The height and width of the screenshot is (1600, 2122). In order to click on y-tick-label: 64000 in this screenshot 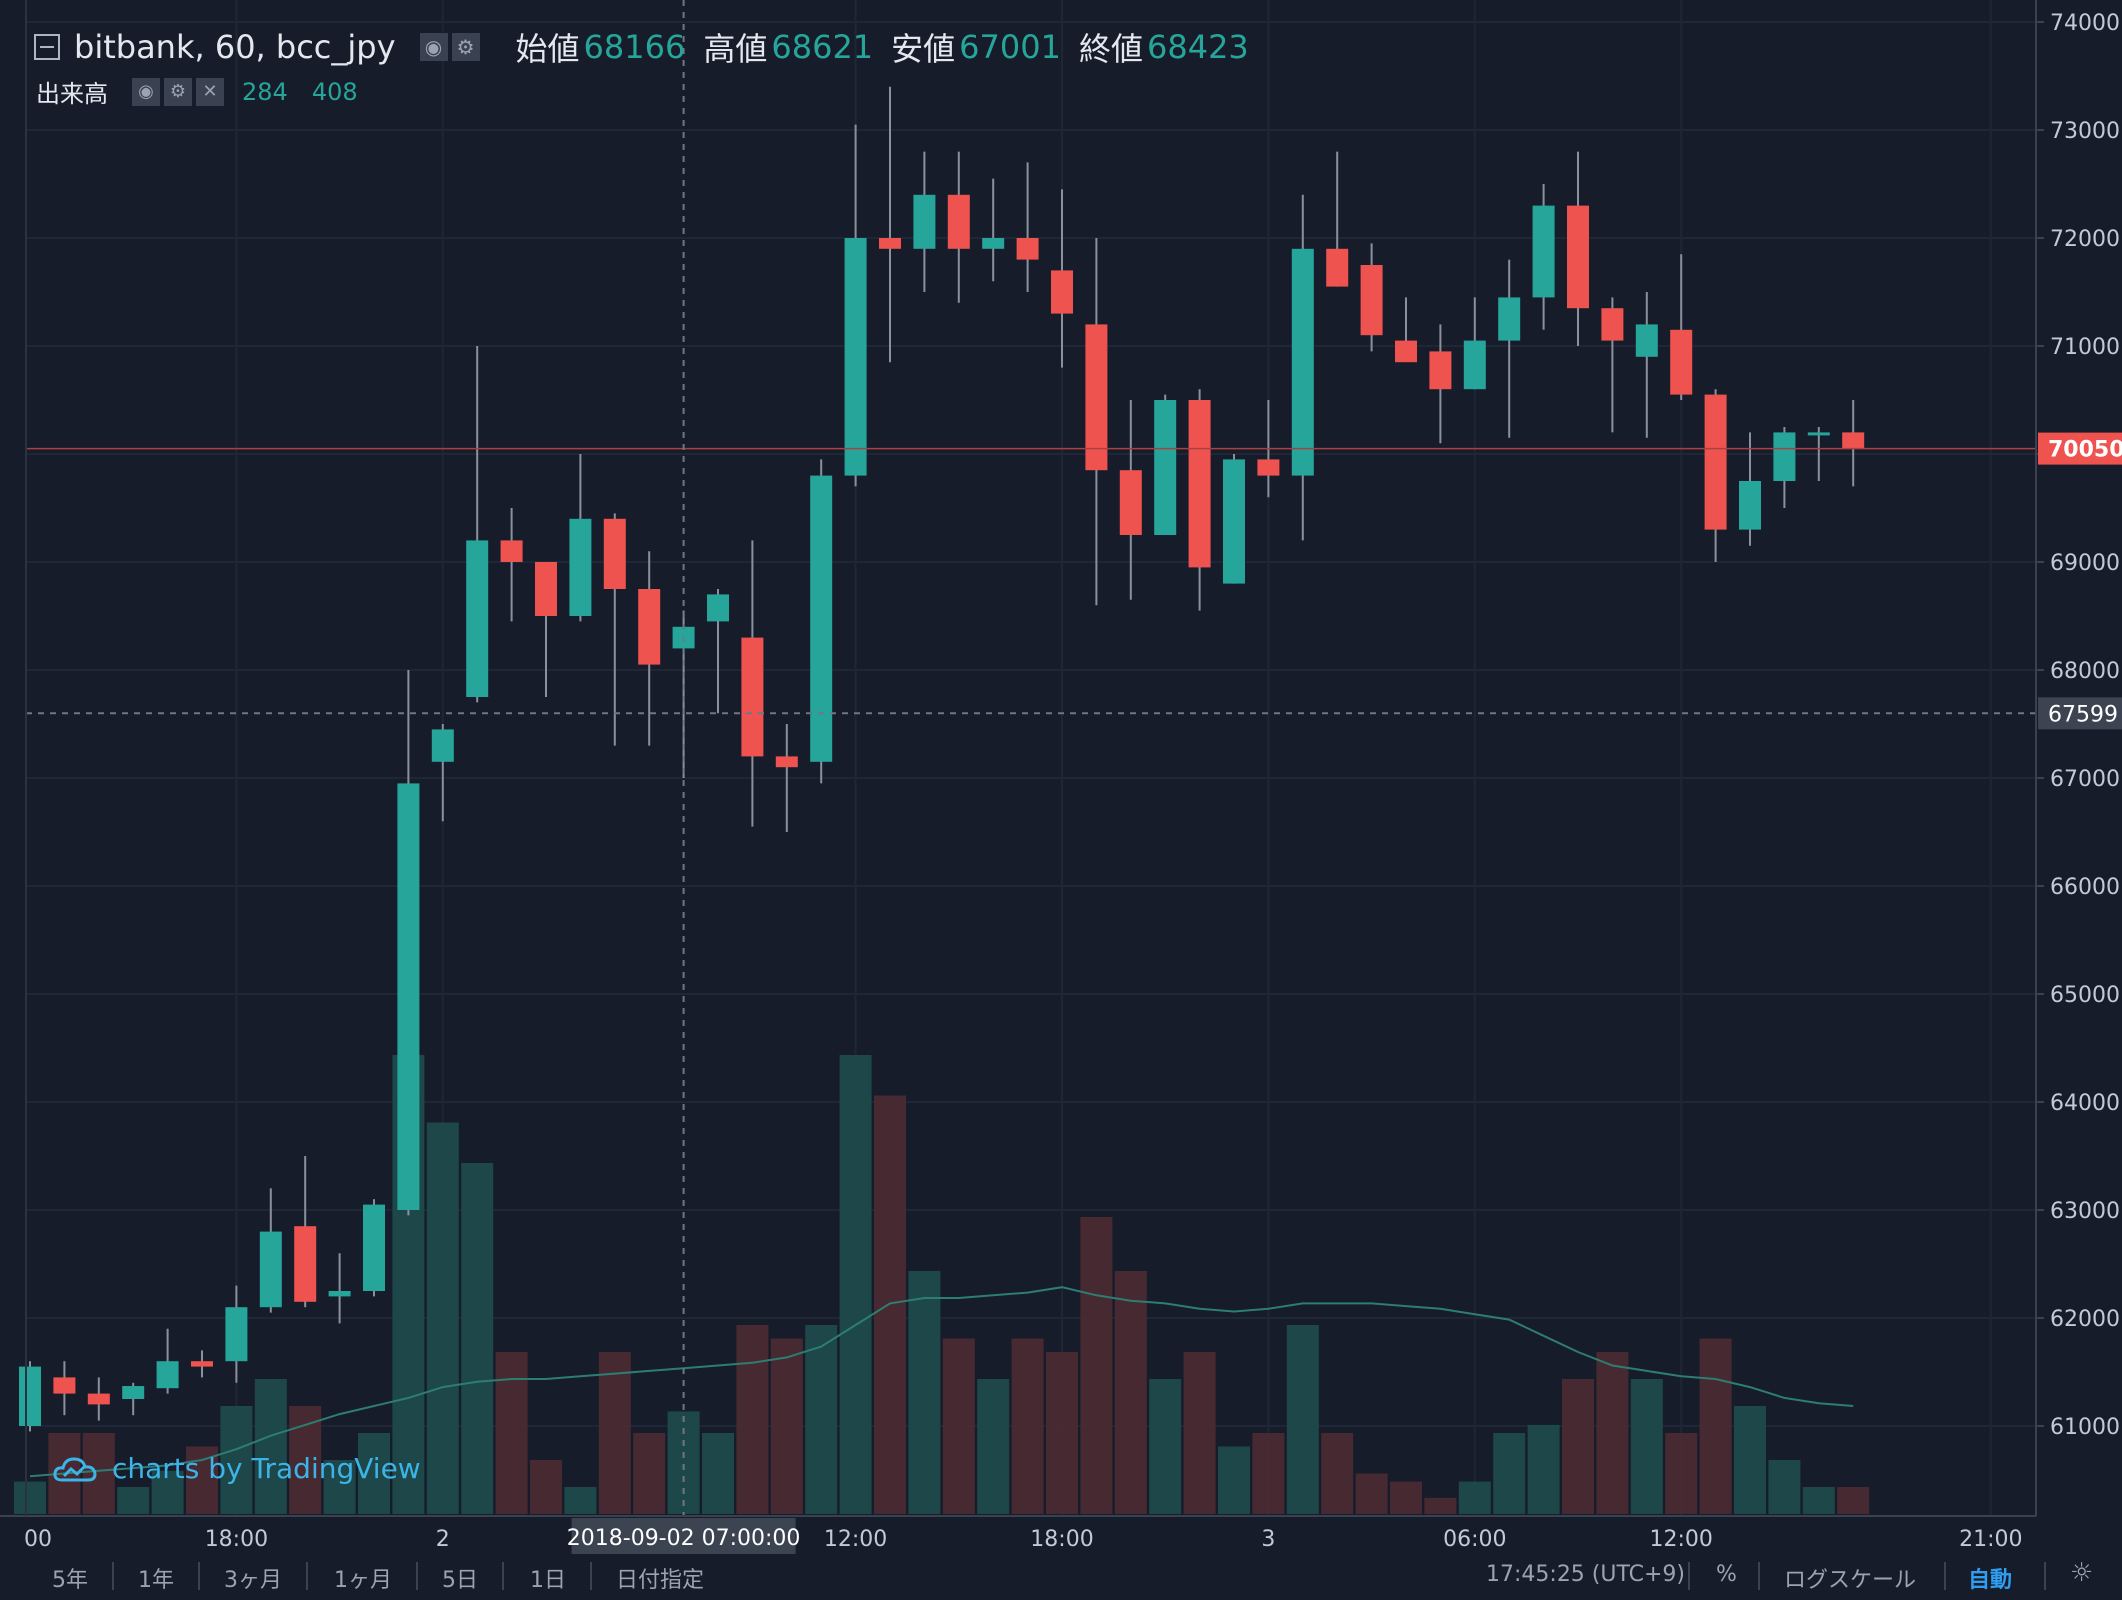, I will do `click(2085, 1103)`.